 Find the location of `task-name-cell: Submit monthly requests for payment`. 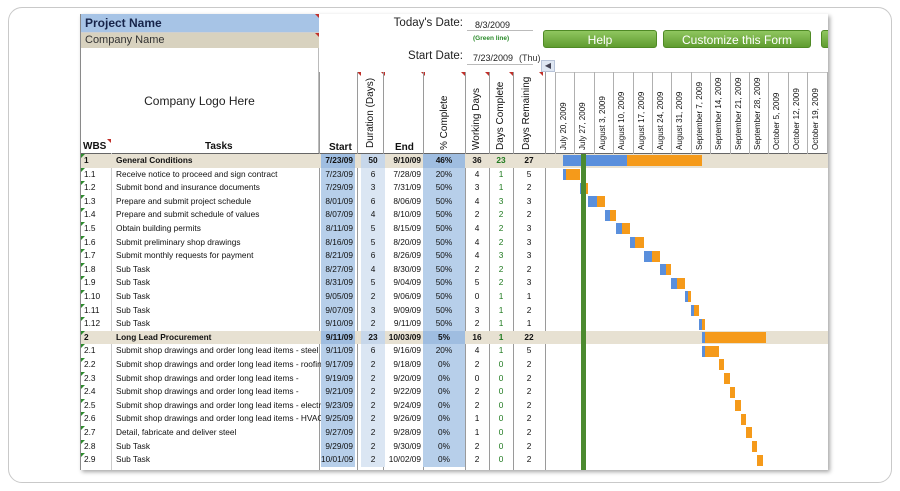

task-name-cell: Submit monthly requests for payment is located at coordinates (185, 255).